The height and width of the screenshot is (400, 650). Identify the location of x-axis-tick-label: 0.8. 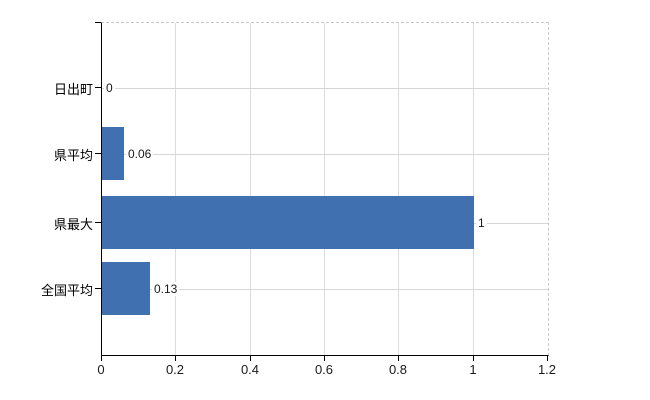
(398, 369).